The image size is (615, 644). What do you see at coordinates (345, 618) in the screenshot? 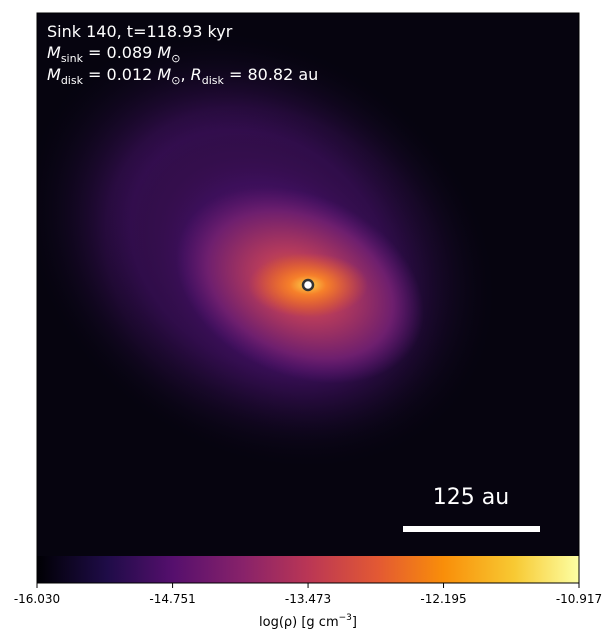
I see `superscript: −3` at bounding box center [345, 618].